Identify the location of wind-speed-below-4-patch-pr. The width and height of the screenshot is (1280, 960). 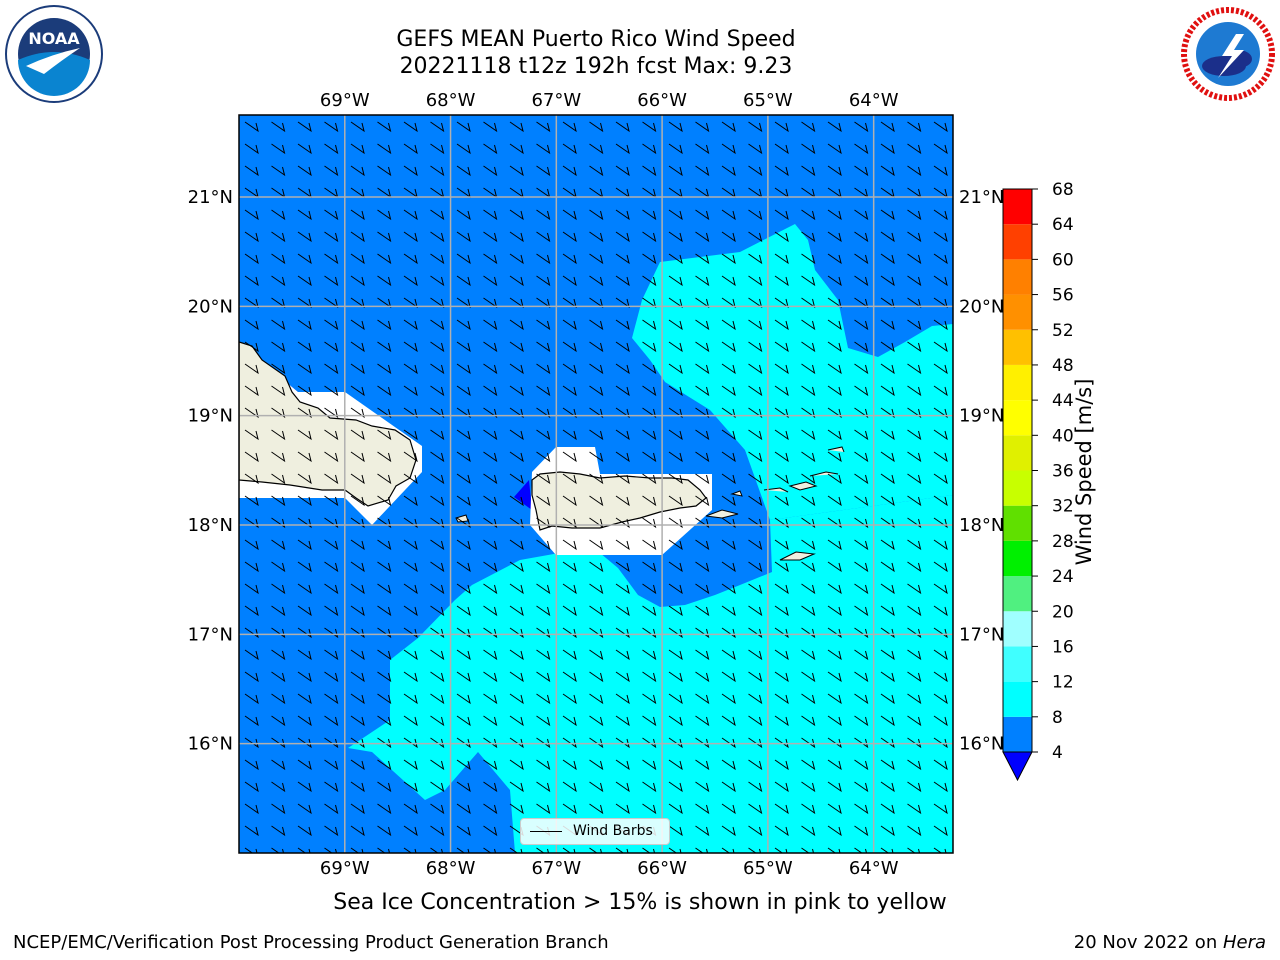
(523, 495).